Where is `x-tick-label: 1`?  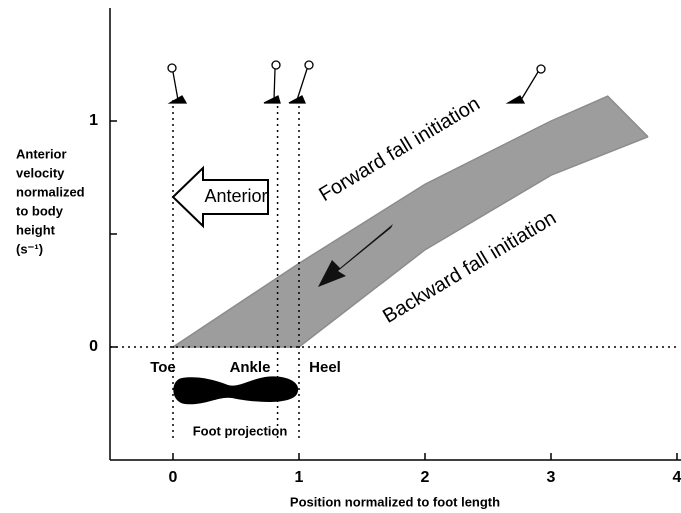 x-tick-label: 1 is located at coordinates (299, 477).